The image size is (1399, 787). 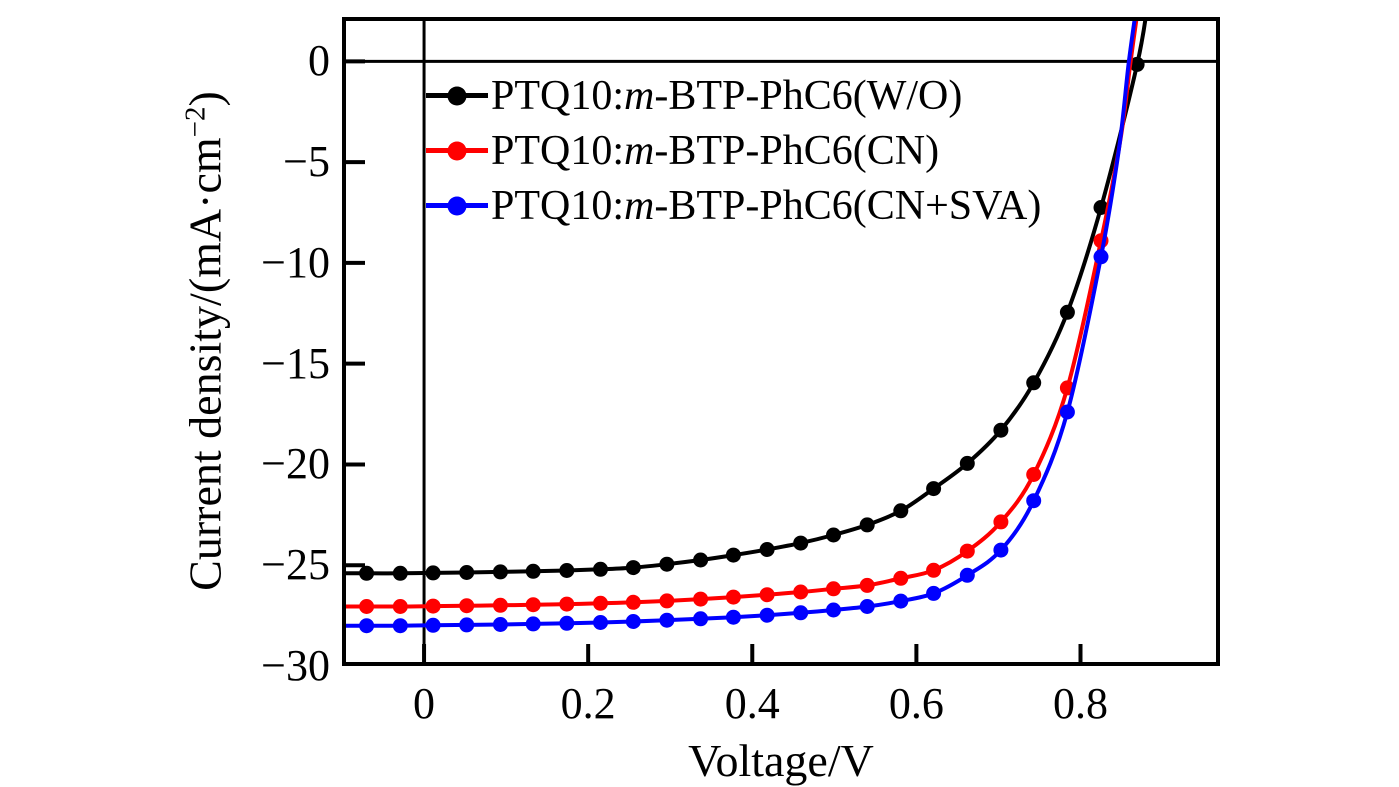 What do you see at coordinates (1080, 703) in the screenshot?
I see `x-tick-label: 0.8` at bounding box center [1080, 703].